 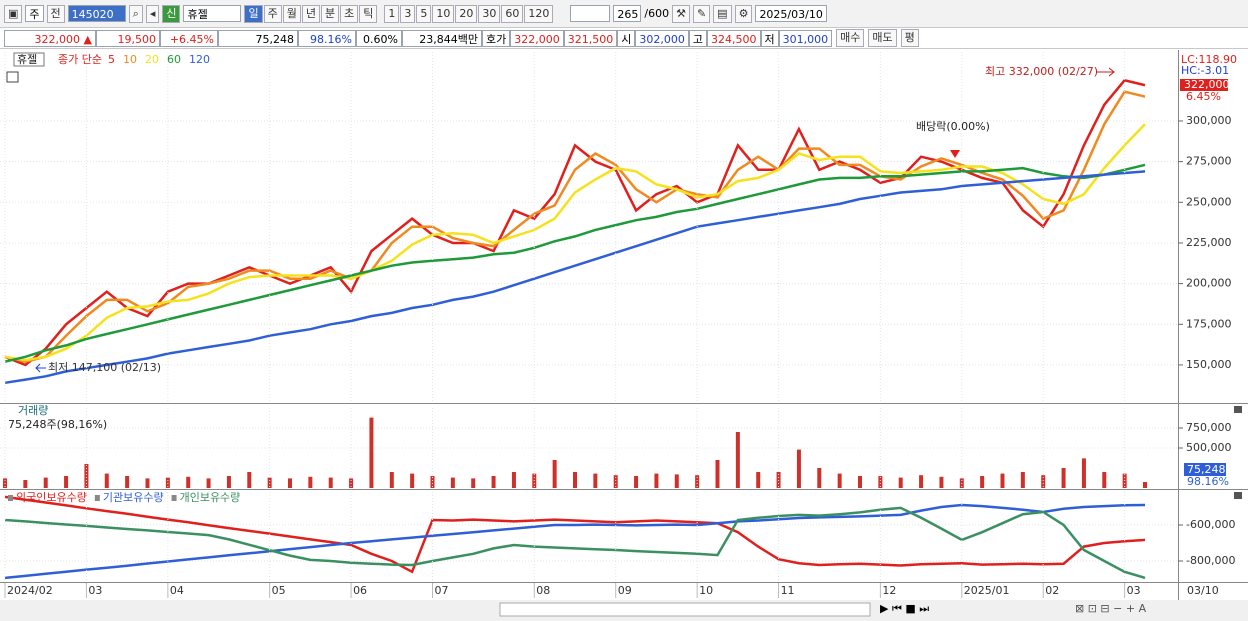 I want to click on legend-entry: 기관보유수량, so click(x=133, y=497).